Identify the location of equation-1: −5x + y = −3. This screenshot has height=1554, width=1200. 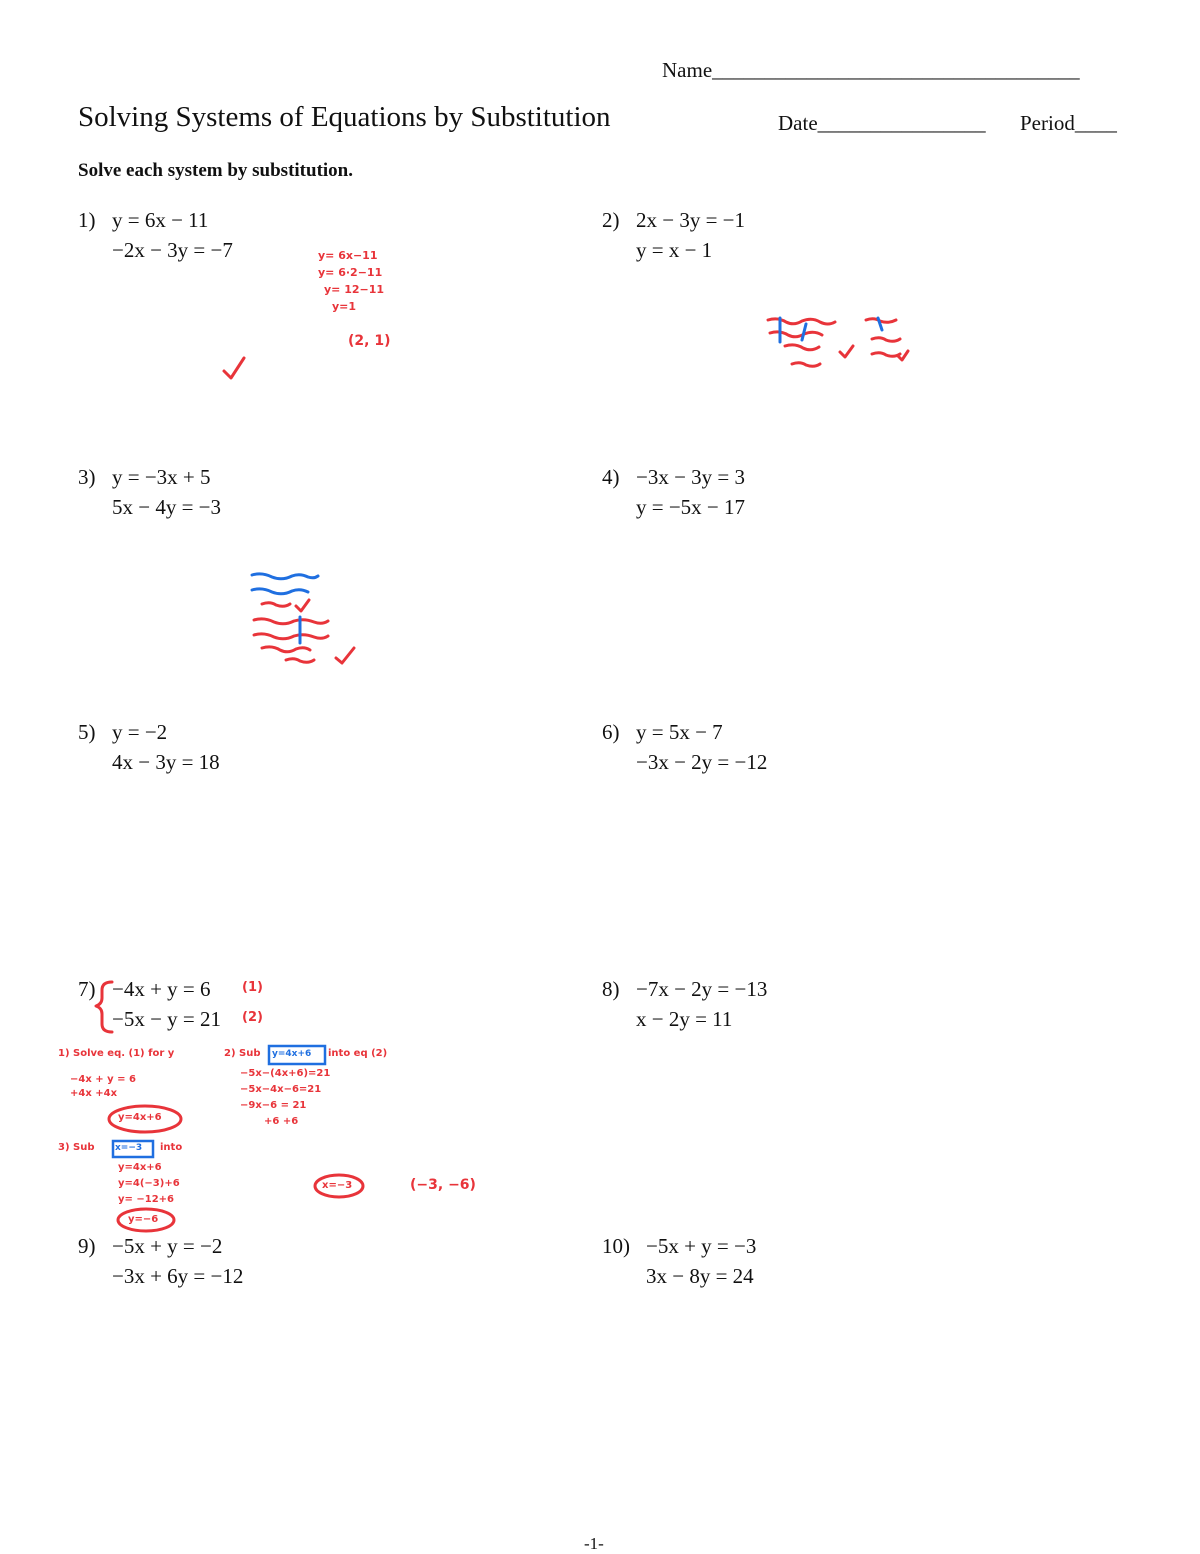
(701, 1246).